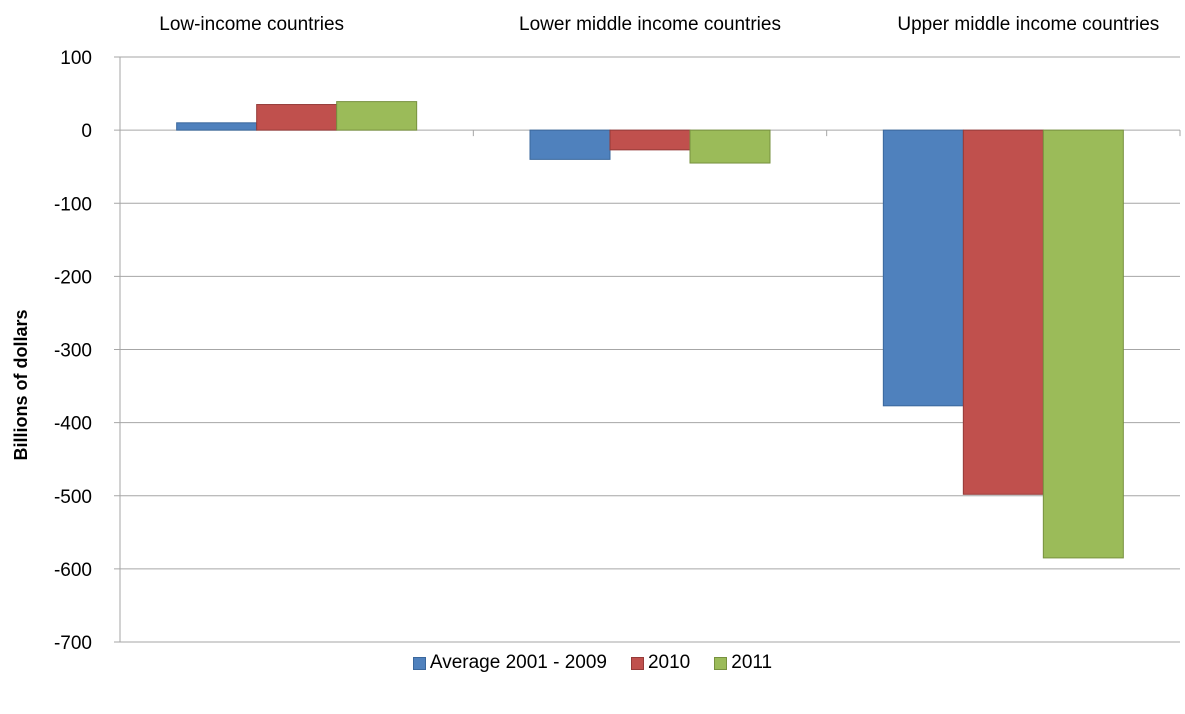  I want to click on legend-label: 2011, so click(752, 662).